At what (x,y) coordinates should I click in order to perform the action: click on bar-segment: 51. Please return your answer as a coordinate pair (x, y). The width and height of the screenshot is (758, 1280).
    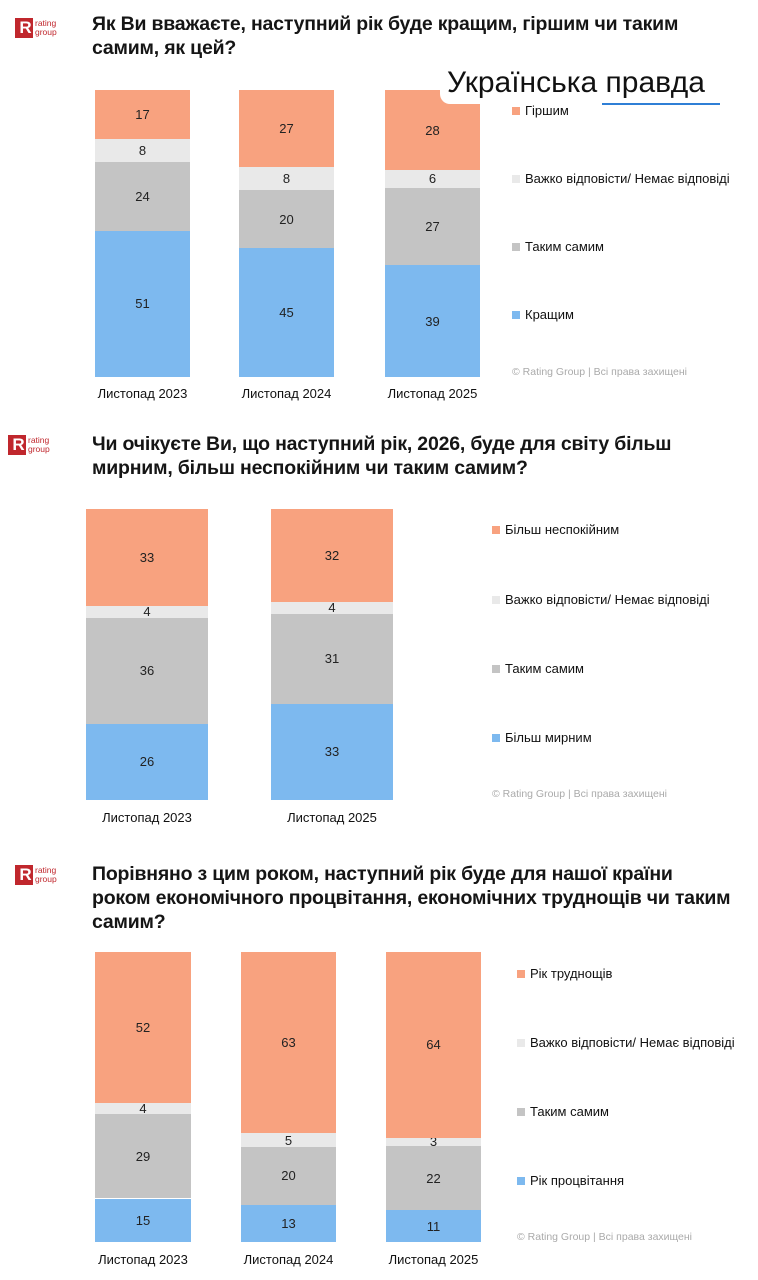
    Looking at the image, I should click on (142, 303).